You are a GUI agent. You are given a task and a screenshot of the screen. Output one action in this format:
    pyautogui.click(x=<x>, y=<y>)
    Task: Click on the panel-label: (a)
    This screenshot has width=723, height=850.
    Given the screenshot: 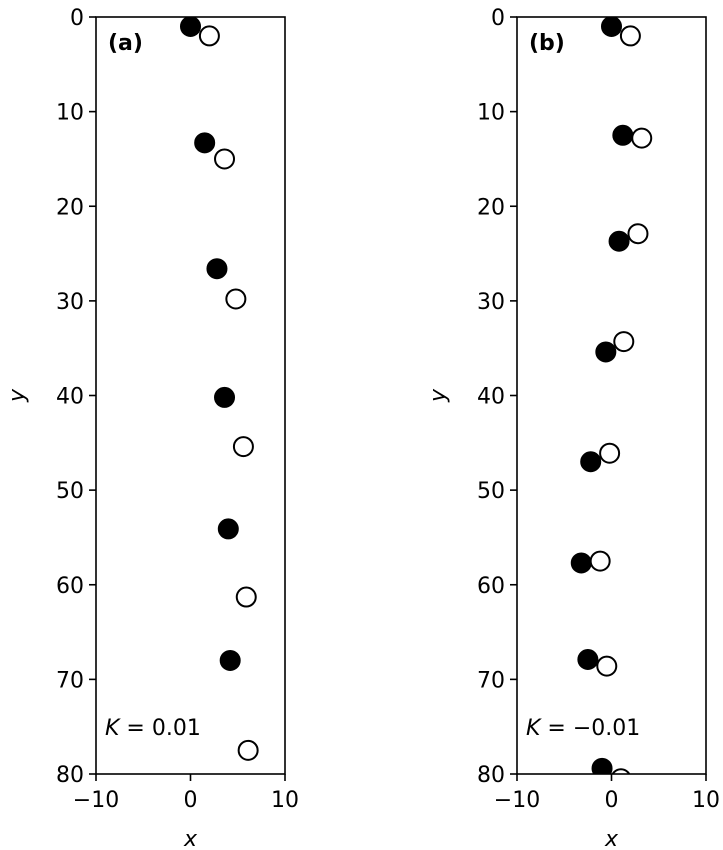 What is the action you would take?
    pyautogui.click(x=125, y=43)
    